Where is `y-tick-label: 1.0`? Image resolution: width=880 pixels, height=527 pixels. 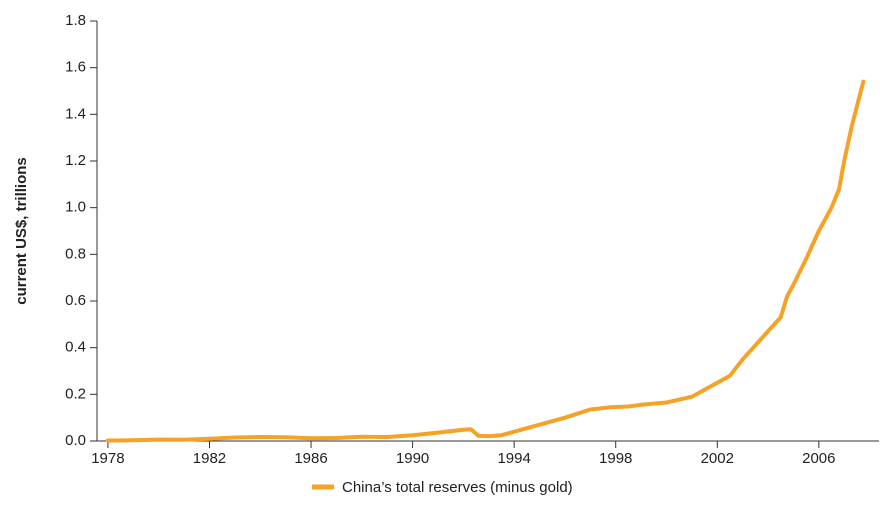 y-tick-label: 1.0 is located at coordinates (75, 207).